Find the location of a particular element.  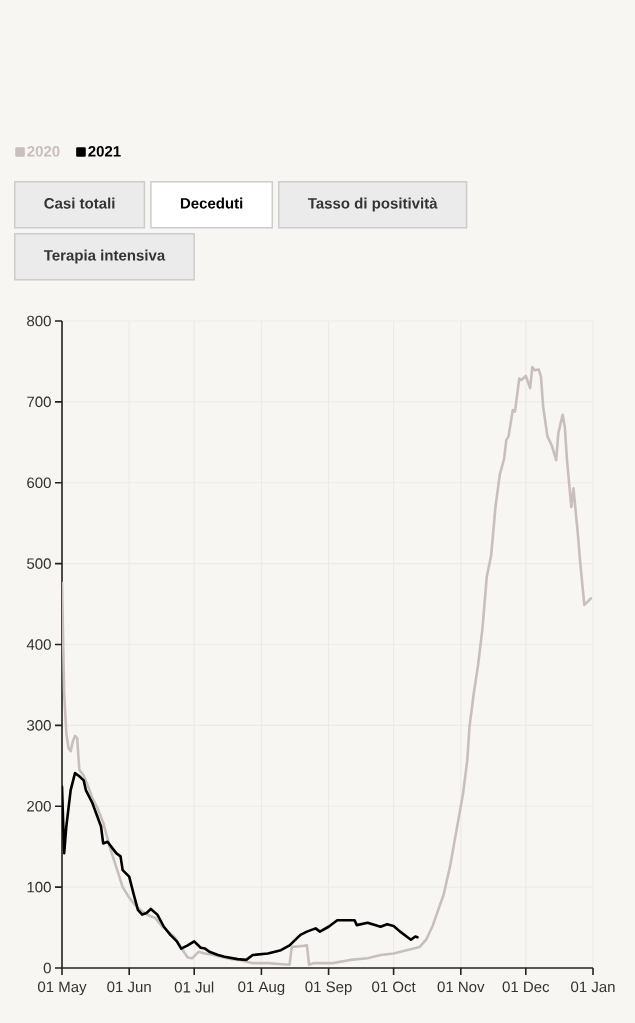

text: Terapia intensiva is located at coordinates (104, 256).